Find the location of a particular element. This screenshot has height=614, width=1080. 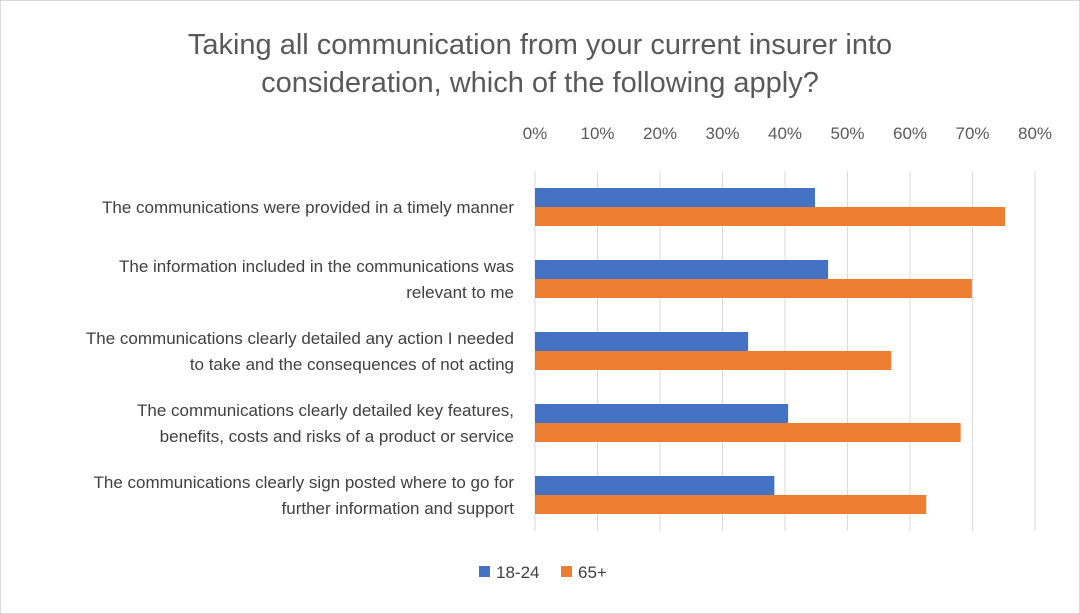

x-tick-label: 0% is located at coordinates (535, 133).